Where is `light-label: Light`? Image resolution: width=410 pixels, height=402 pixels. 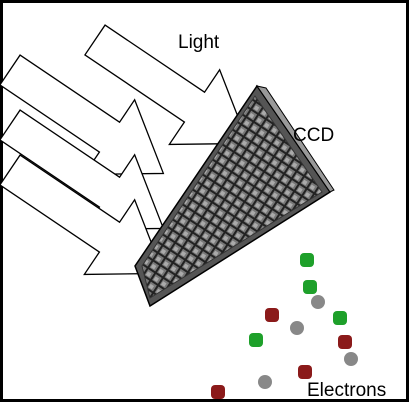
light-label: Light is located at coordinates (199, 42).